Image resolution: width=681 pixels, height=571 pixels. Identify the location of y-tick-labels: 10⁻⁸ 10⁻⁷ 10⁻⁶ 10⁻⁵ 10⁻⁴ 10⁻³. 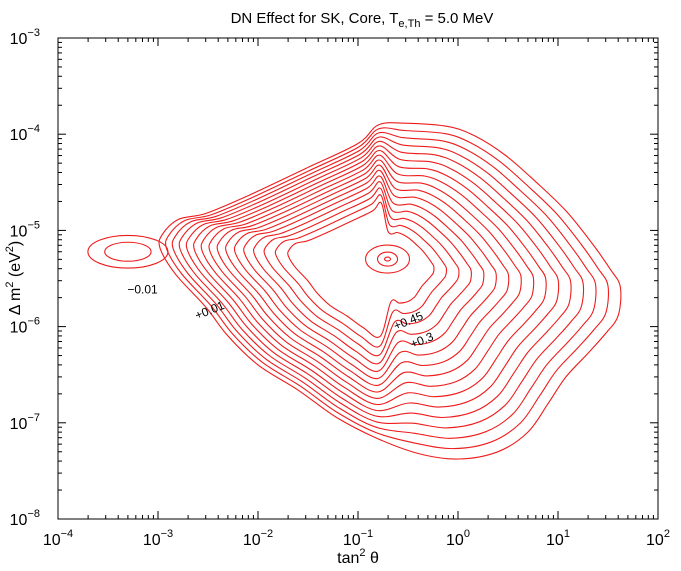
(25, 278).